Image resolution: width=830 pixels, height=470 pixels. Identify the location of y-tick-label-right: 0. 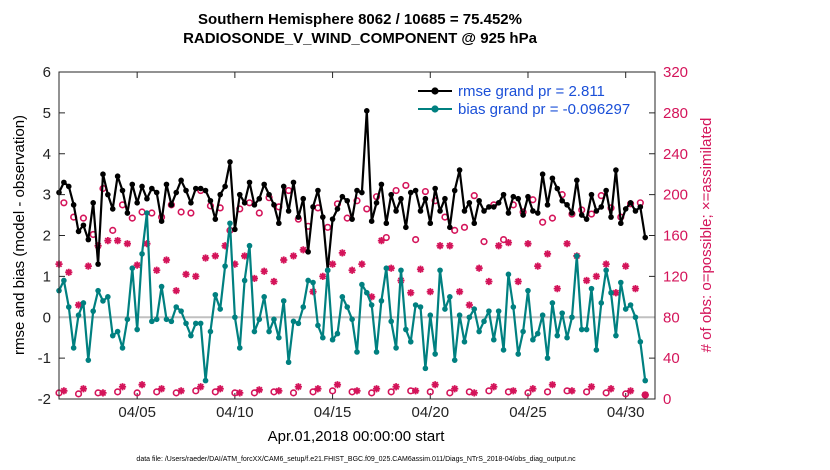
(667, 399).